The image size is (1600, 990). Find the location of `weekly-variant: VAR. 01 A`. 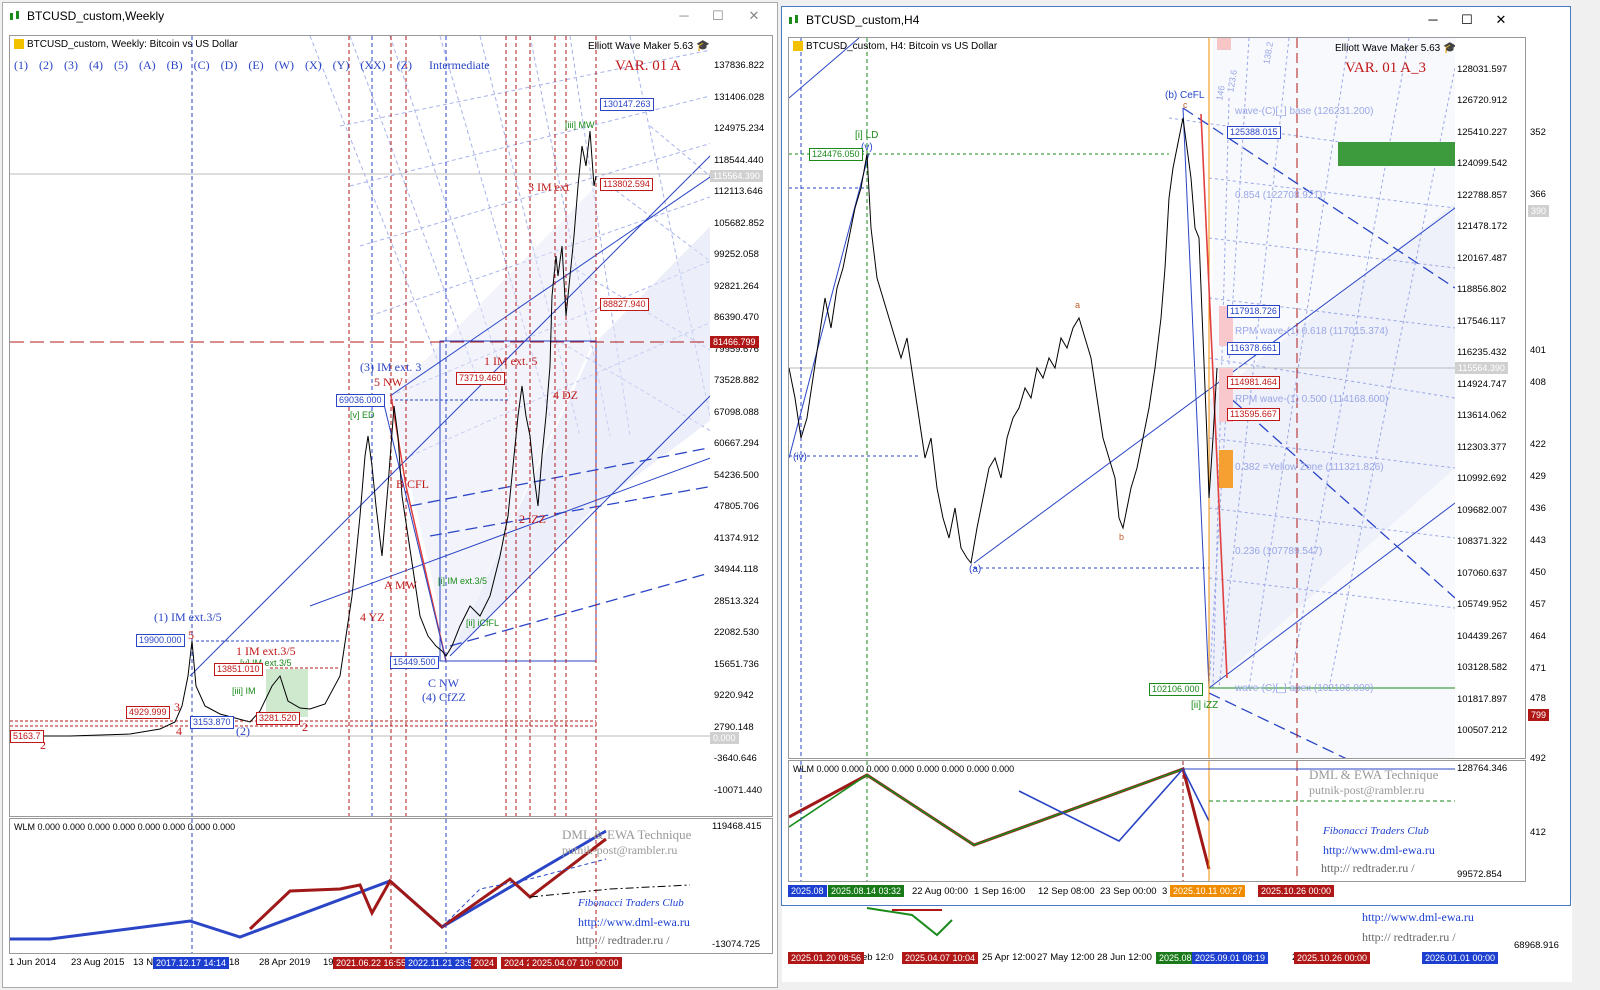

weekly-variant: VAR. 01 A is located at coordinates (648, 66).